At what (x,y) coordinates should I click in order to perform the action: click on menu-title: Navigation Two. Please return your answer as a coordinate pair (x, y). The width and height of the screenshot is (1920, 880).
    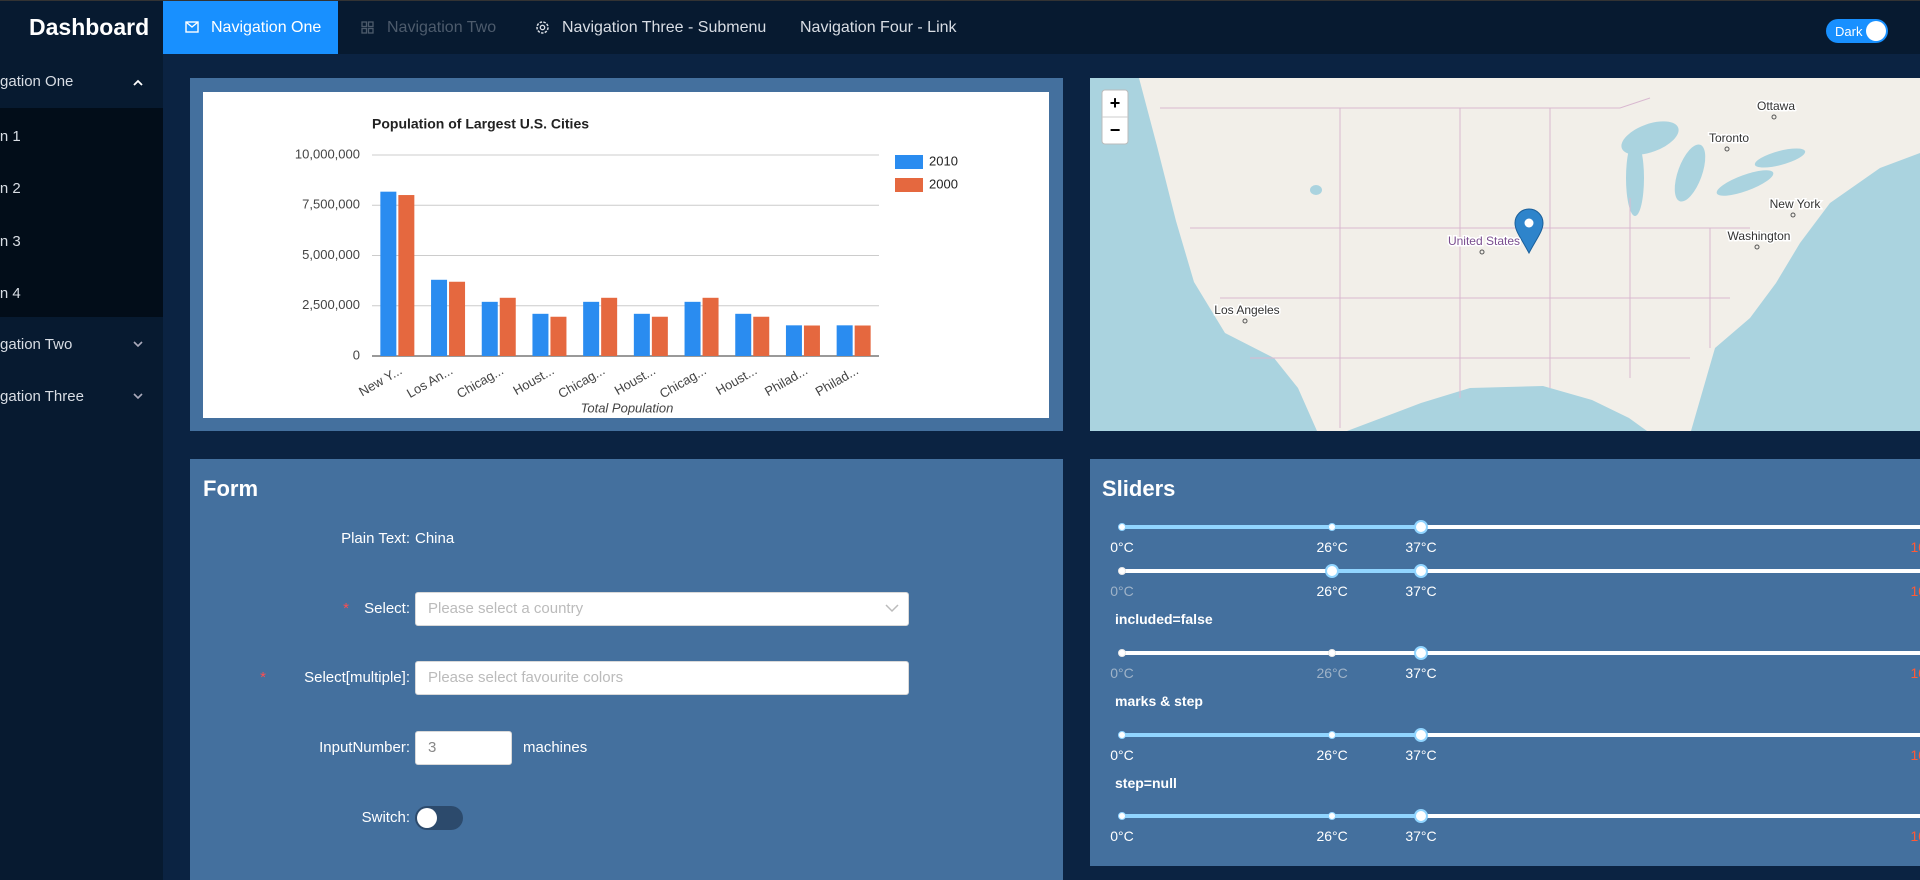
    Looking at the image, I should click on (36, 344).